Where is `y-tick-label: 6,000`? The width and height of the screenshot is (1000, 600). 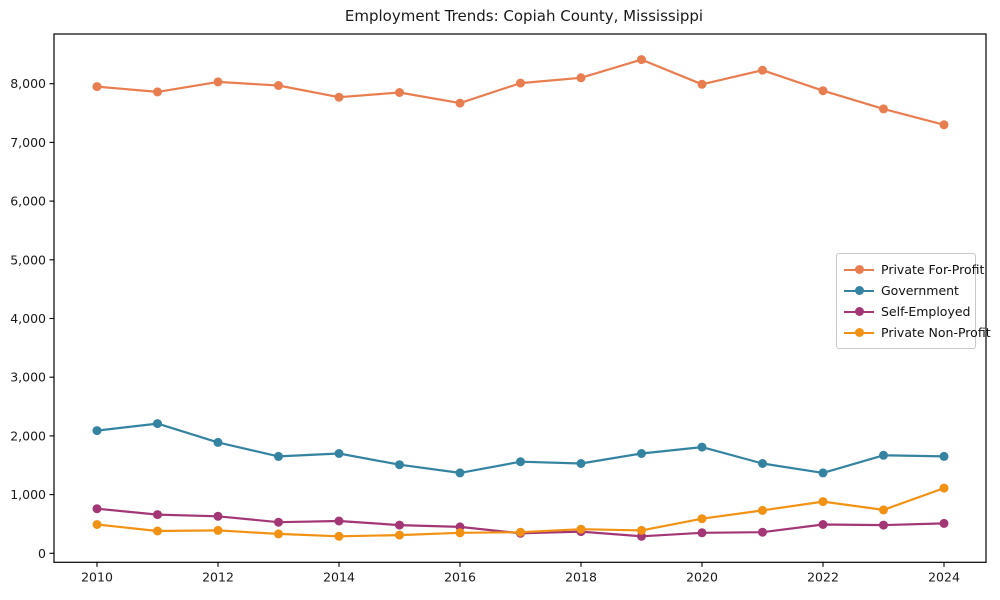 y-tick-label: 6,000 is located at coordinates (28, 201).